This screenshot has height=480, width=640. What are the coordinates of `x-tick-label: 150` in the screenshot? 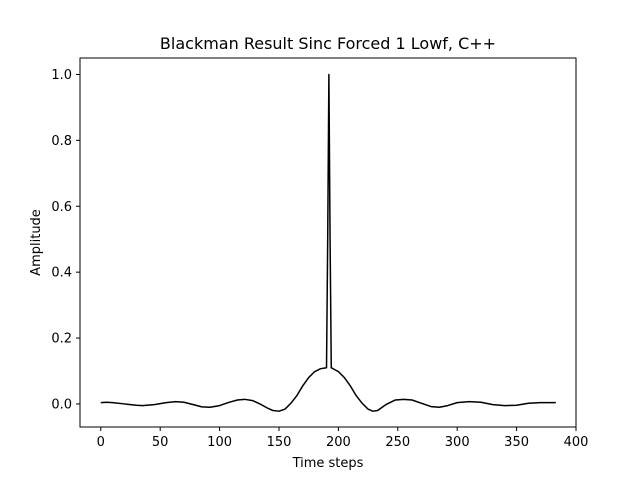 It's located at (279, 442).